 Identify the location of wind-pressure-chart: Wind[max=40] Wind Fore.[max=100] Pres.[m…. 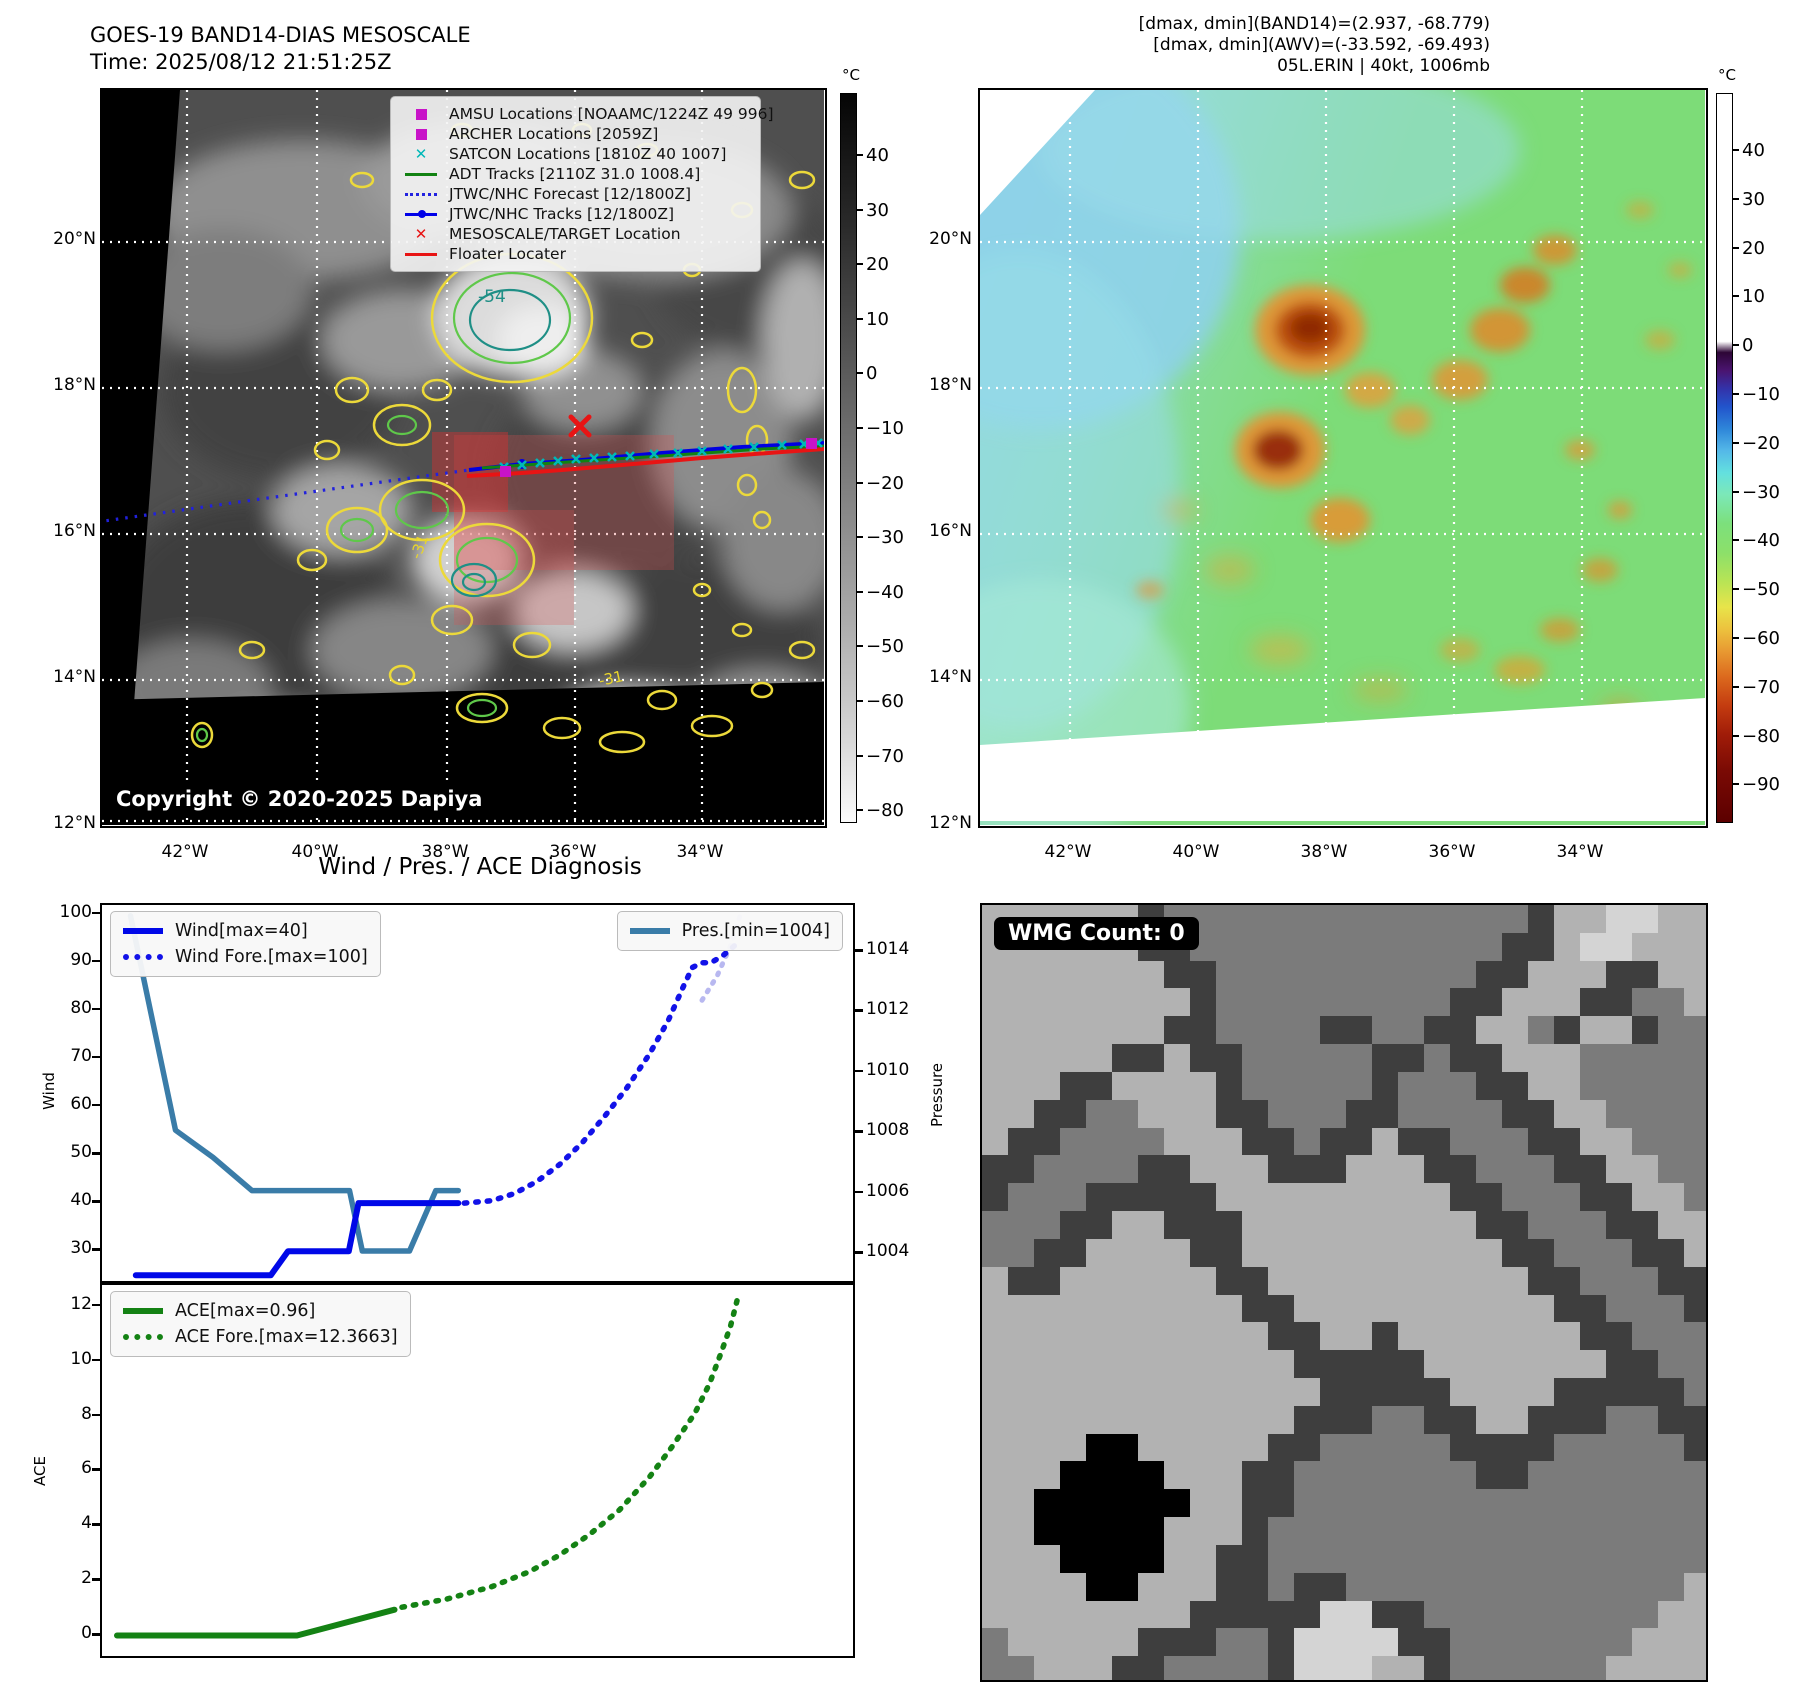
(477, 1093).